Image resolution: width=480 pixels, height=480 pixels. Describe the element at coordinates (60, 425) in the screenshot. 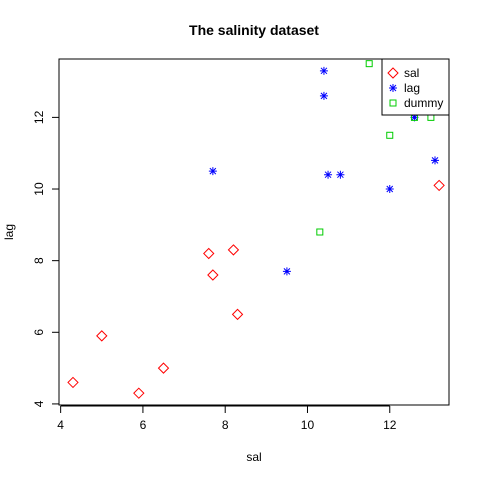

I see `x-tick-label-0: 4` at that location.